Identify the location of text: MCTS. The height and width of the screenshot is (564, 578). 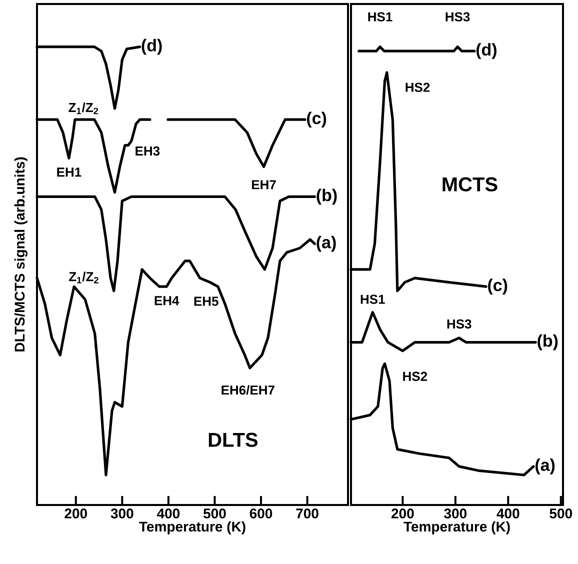
(470, 184).